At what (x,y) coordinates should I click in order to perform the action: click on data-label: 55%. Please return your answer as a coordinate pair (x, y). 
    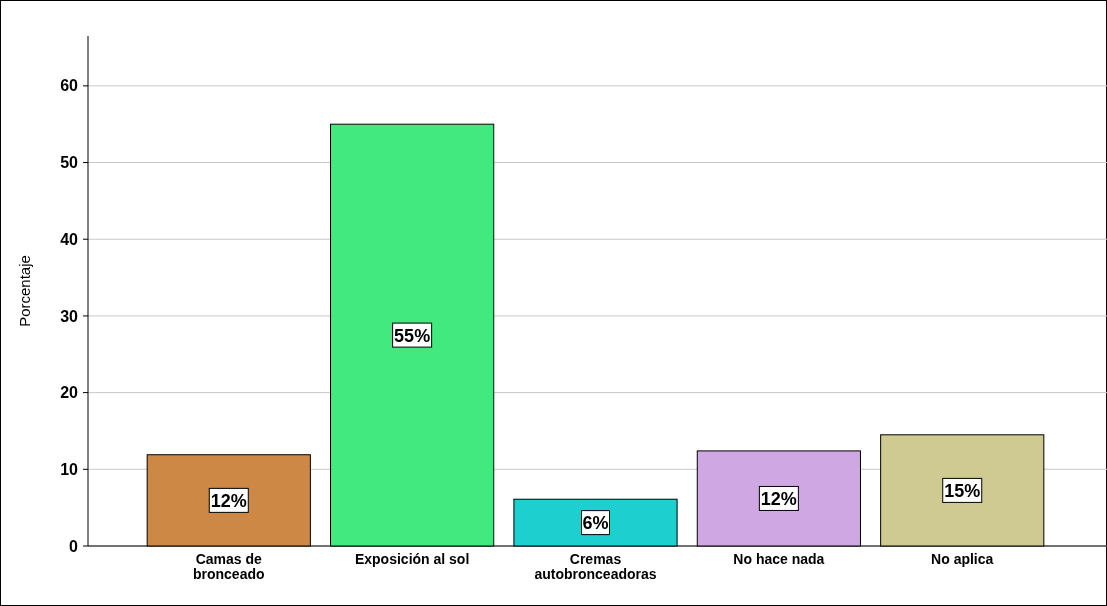
    Looking at the image, I should click on (412, 335).